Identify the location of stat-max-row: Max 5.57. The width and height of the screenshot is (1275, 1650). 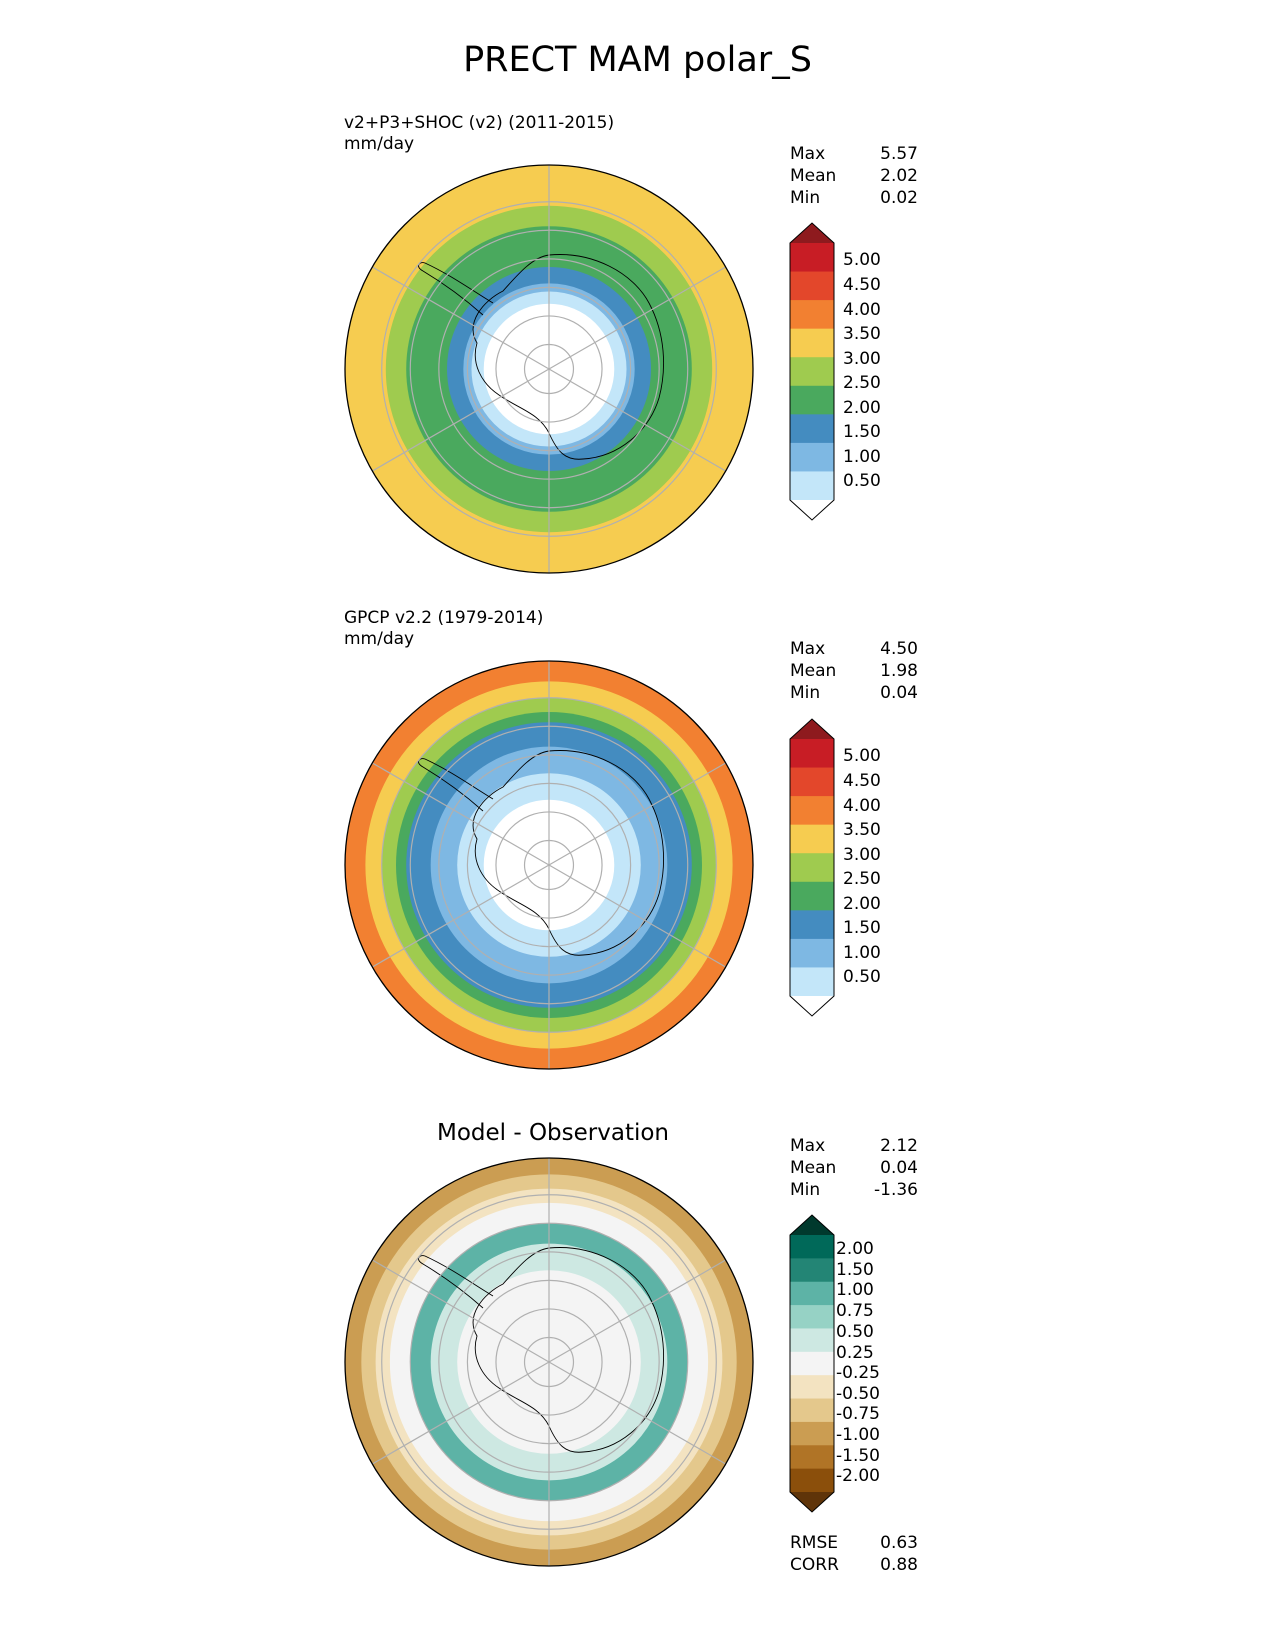
(854, 154).